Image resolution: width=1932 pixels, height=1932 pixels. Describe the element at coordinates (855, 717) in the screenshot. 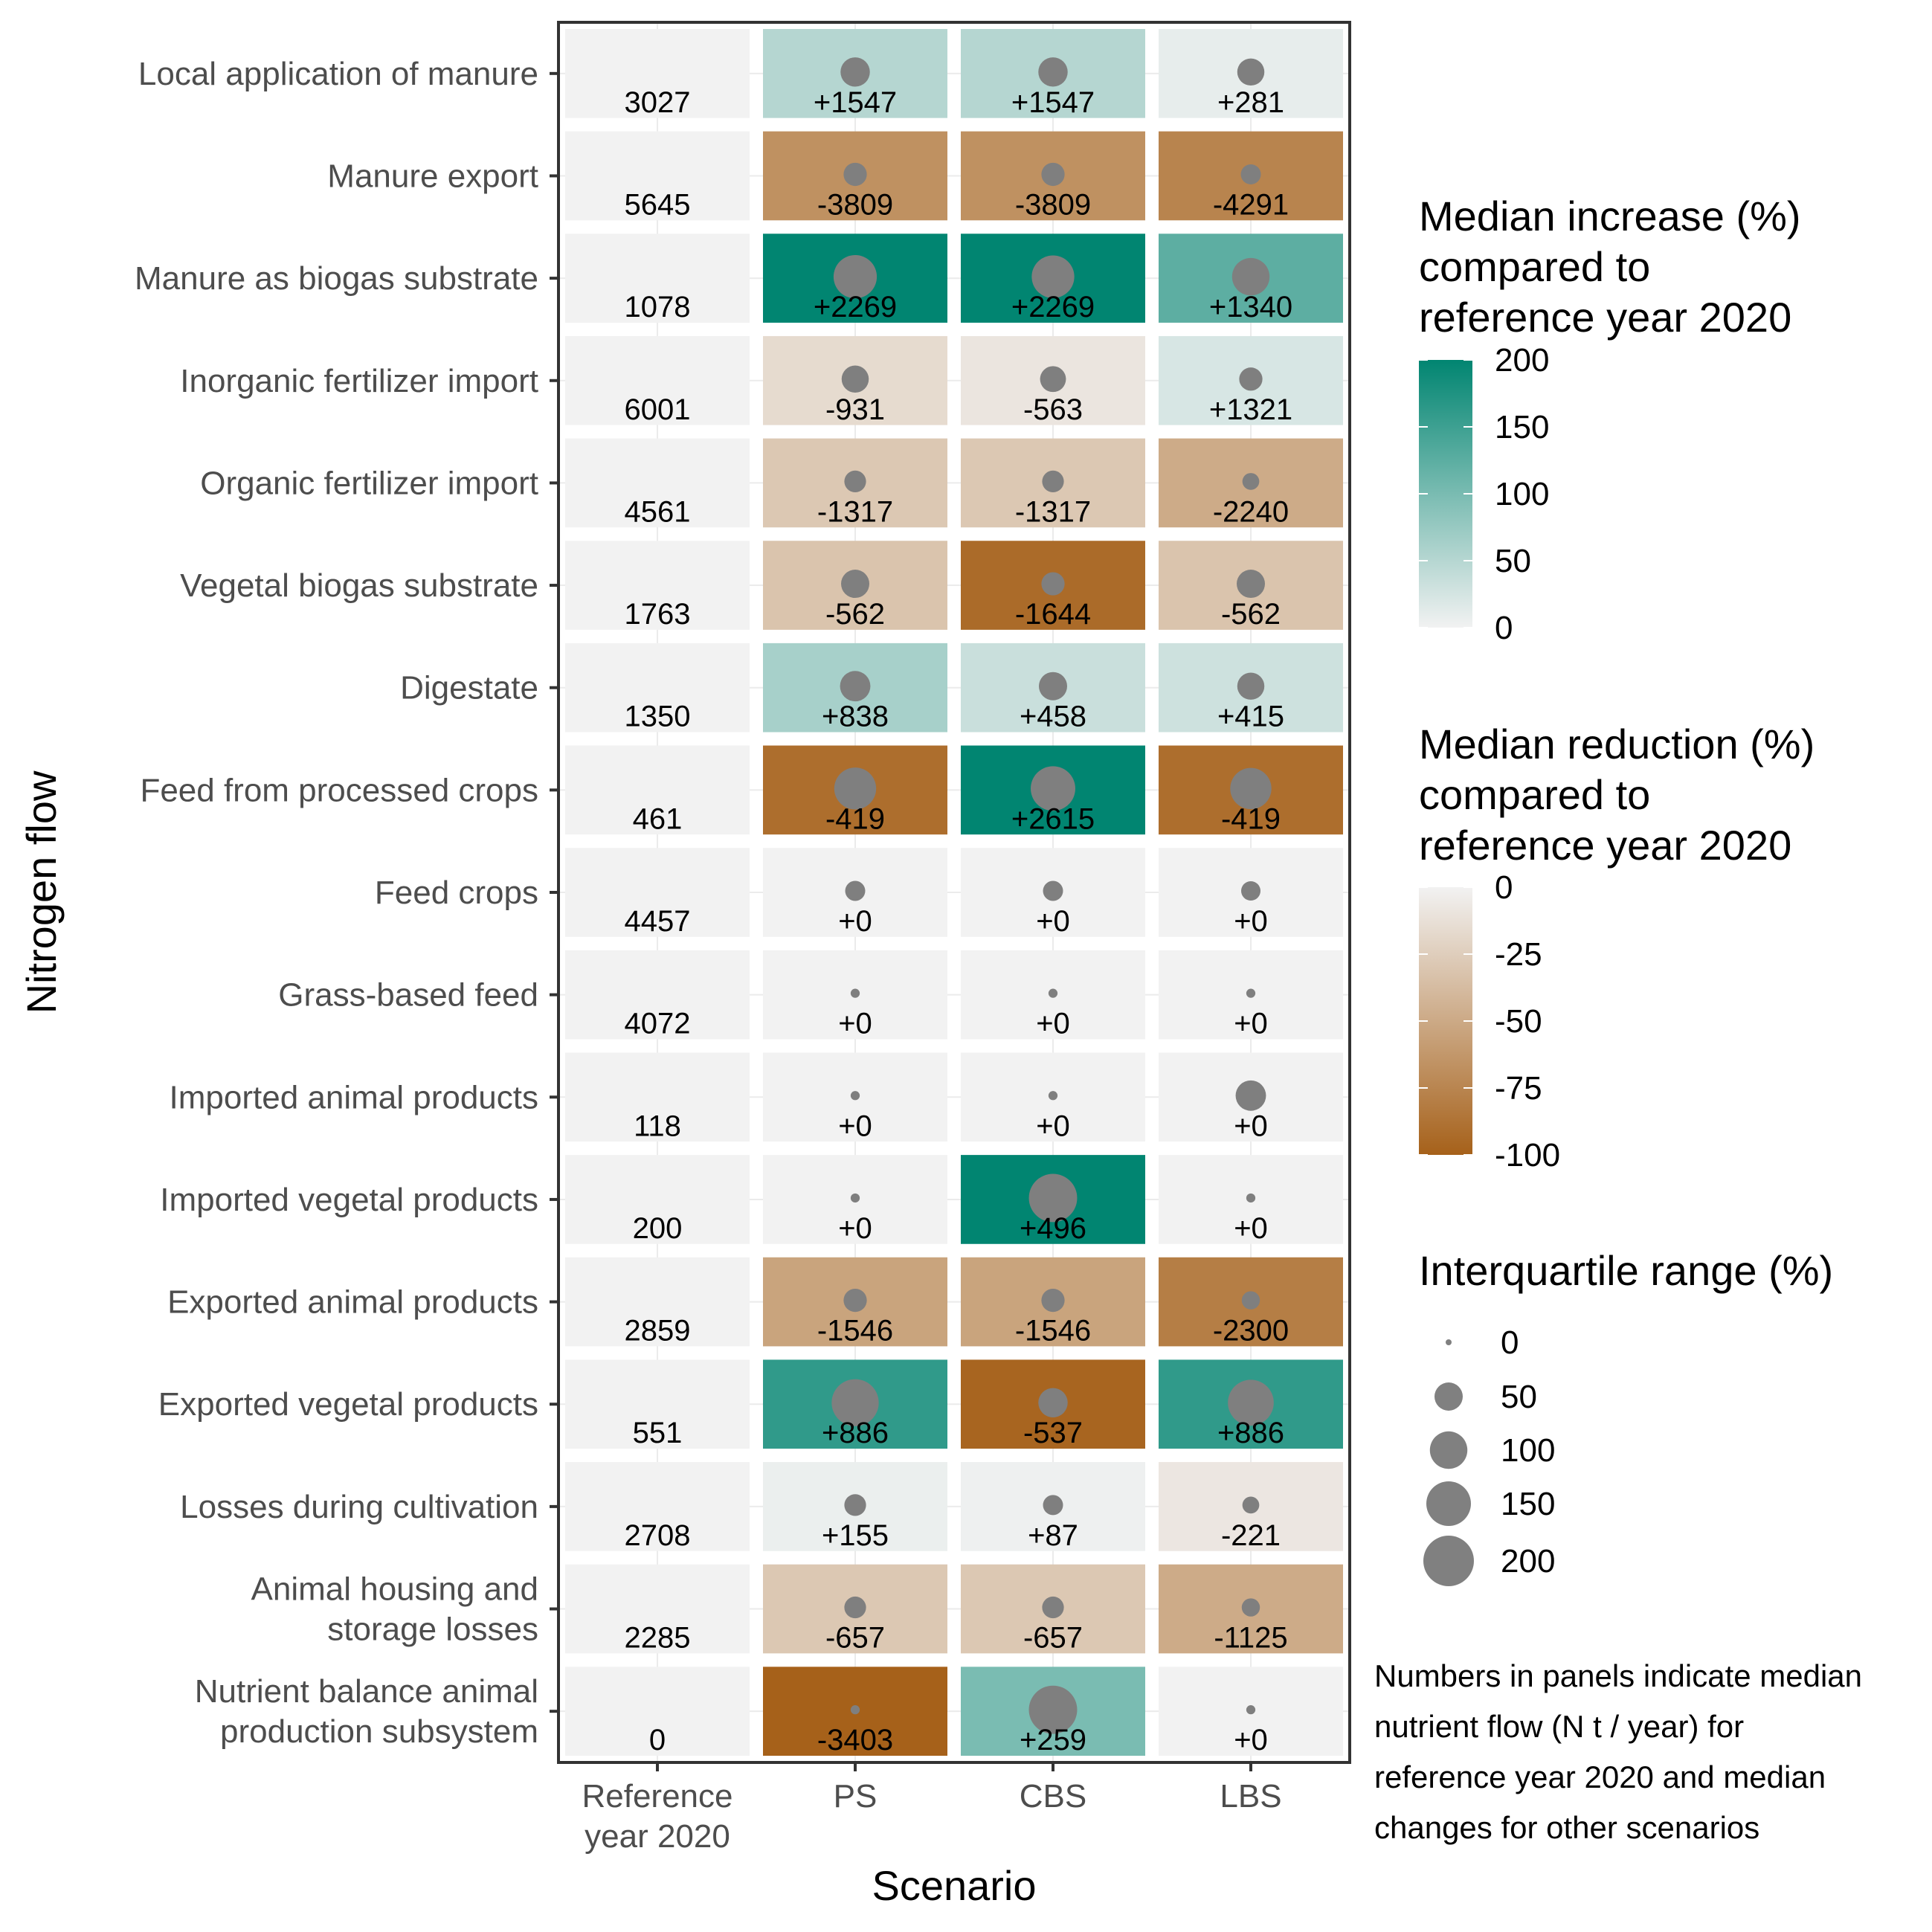

I see `cell-value-label: +838` at that location.